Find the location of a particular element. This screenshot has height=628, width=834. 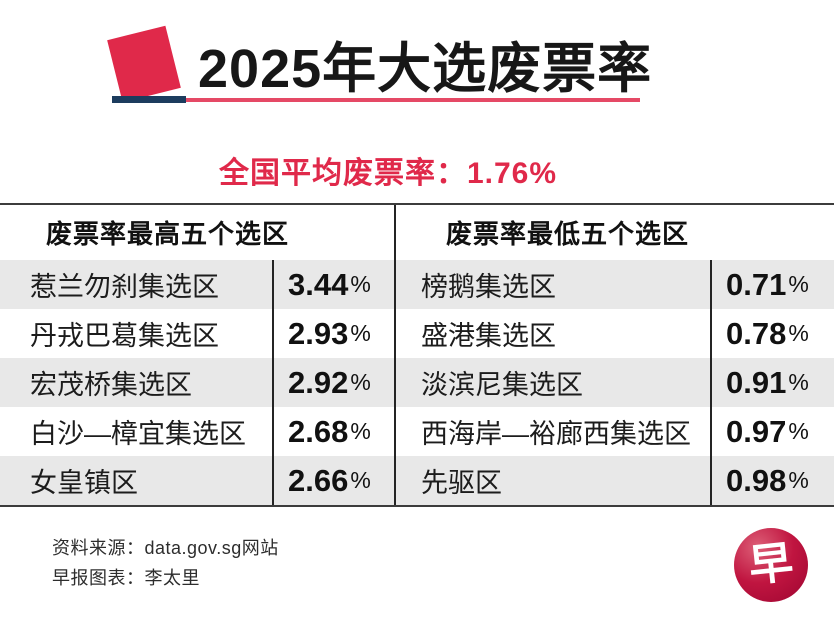

table-row: 白沙—樟宜集选区 2.68% is located at coordinates (197, 431).